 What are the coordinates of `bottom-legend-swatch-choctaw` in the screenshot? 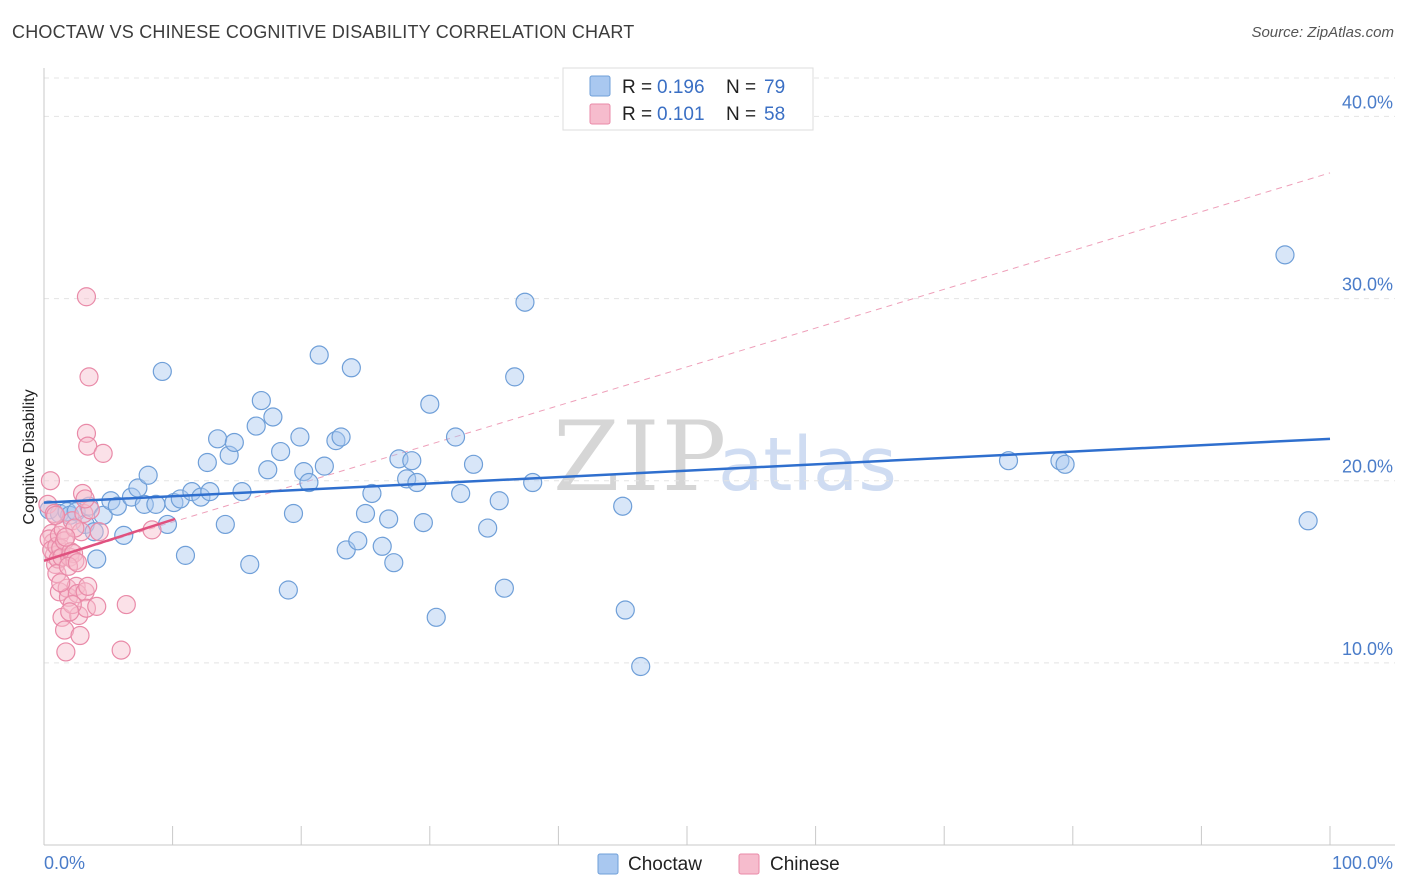 It's located at (608, 864).